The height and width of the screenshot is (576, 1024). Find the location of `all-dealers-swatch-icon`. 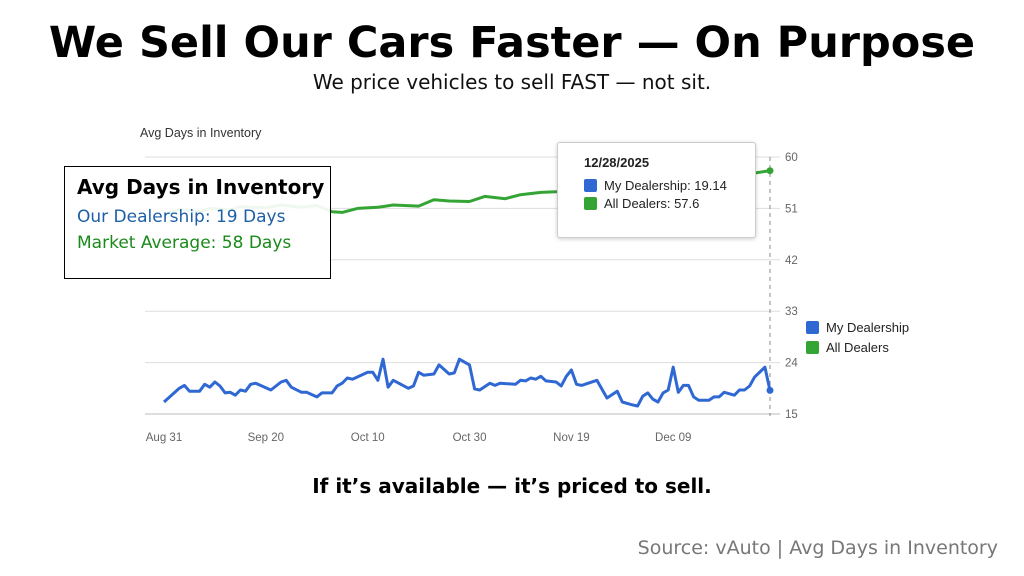

all-dealers-swatch-icon is located at coordinates (590, 203).